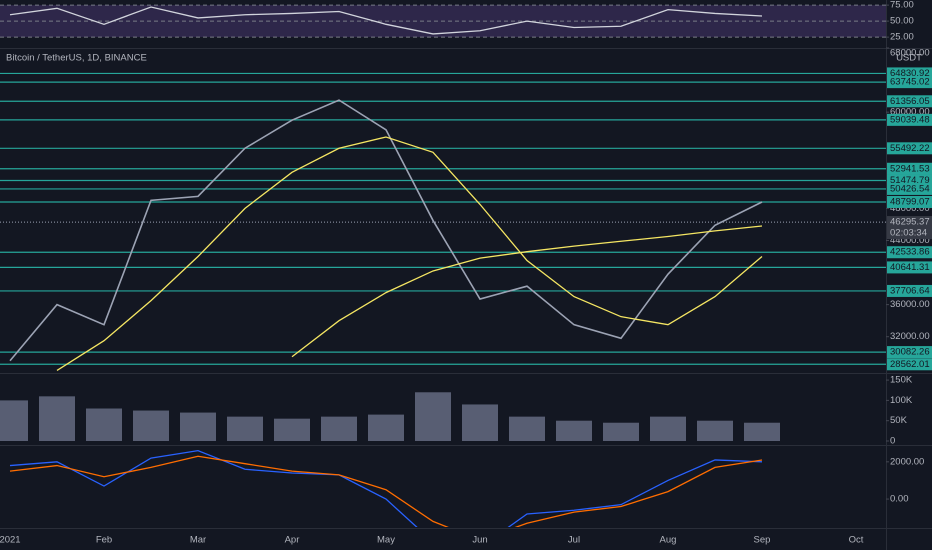 The image size is (932, 550). What do you see at coordinates (908, 233) in the screenshot?
I see `countdown: 02:03:34` at bounding box center [908, 233].